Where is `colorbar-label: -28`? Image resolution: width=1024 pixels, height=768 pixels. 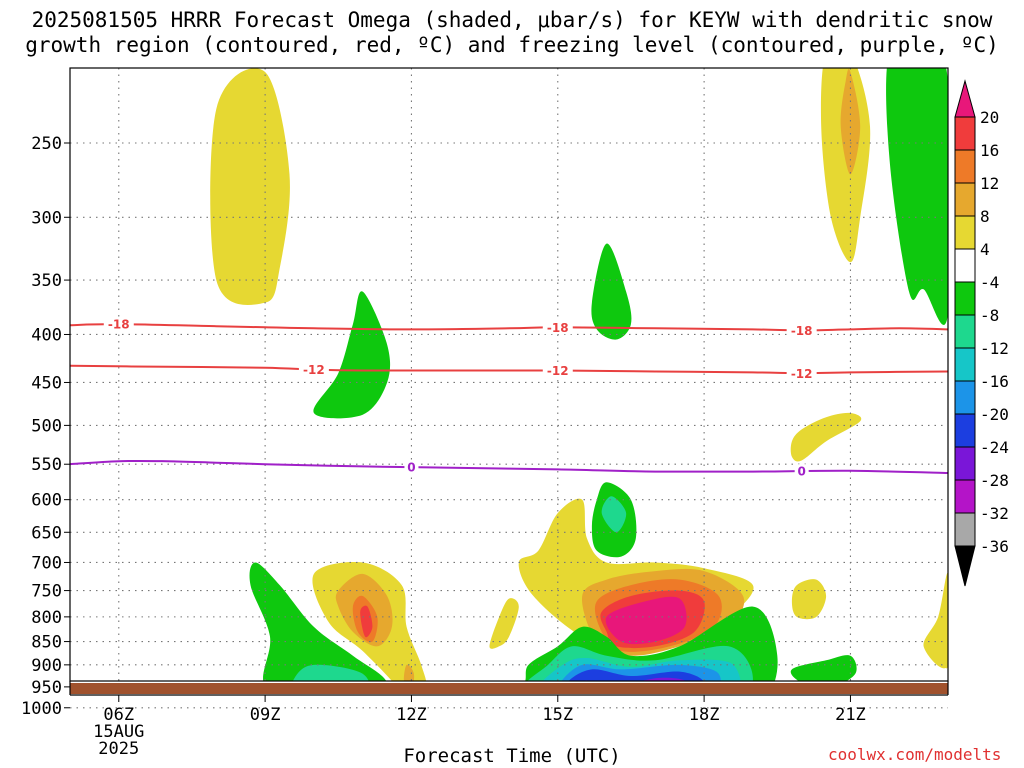
colorbar-label: -28 is located at coordinates (994, 480).